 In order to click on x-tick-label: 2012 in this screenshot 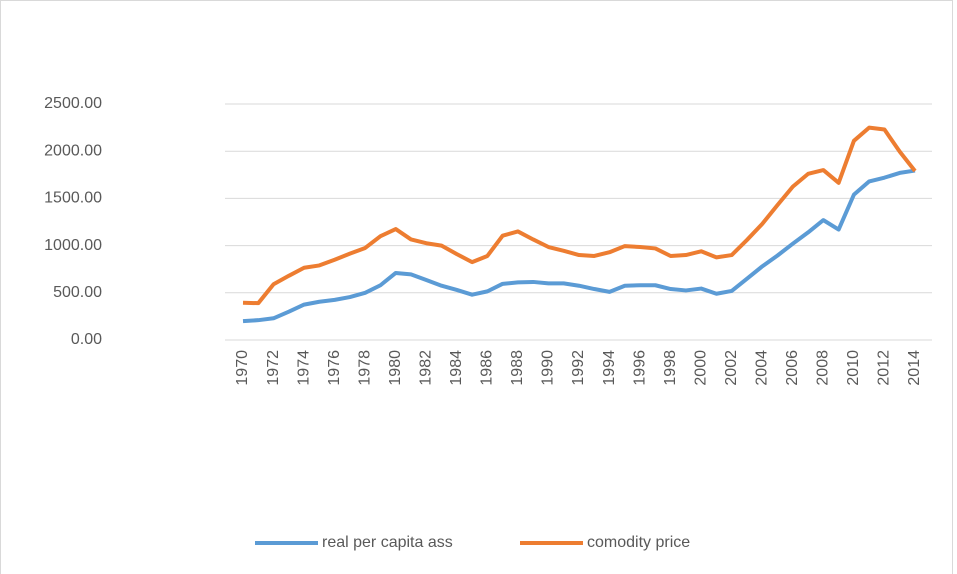, I will do `click(884, 368)`.